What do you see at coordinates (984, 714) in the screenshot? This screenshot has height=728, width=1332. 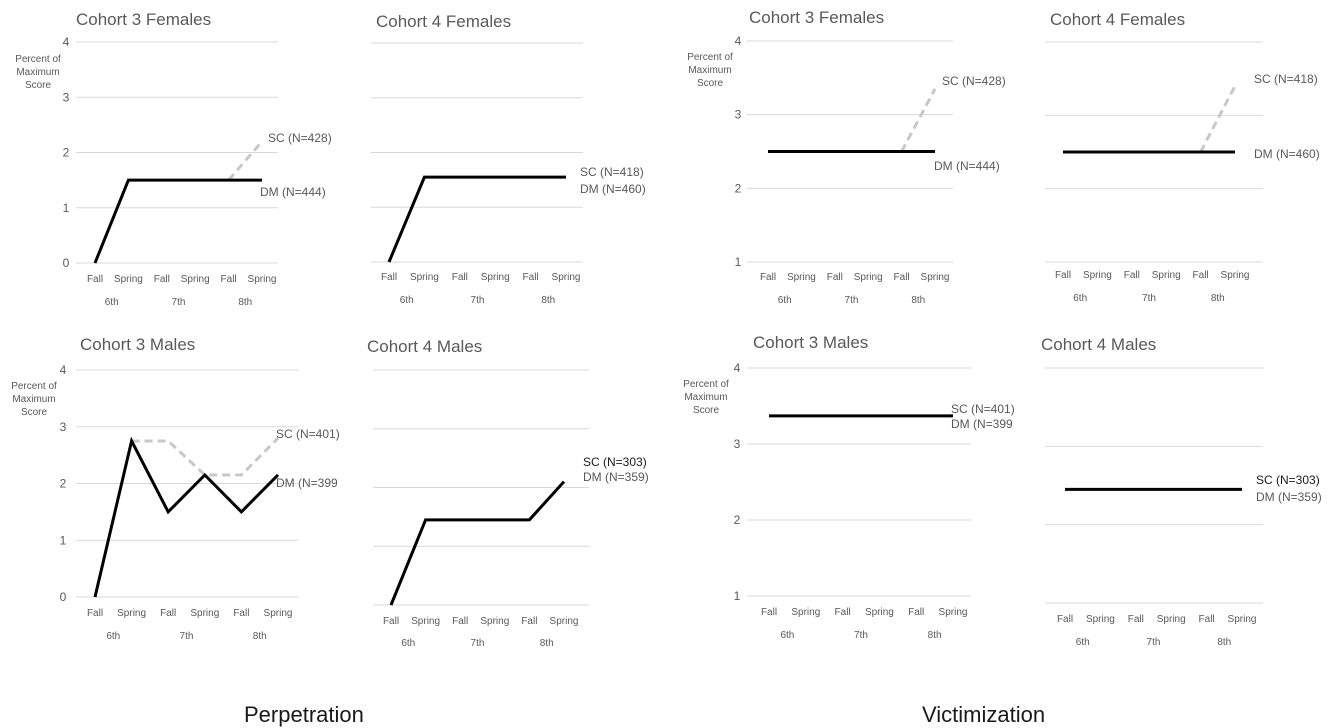 I see `section-label-victimization: Victimization` at bounding box center [984, 714].